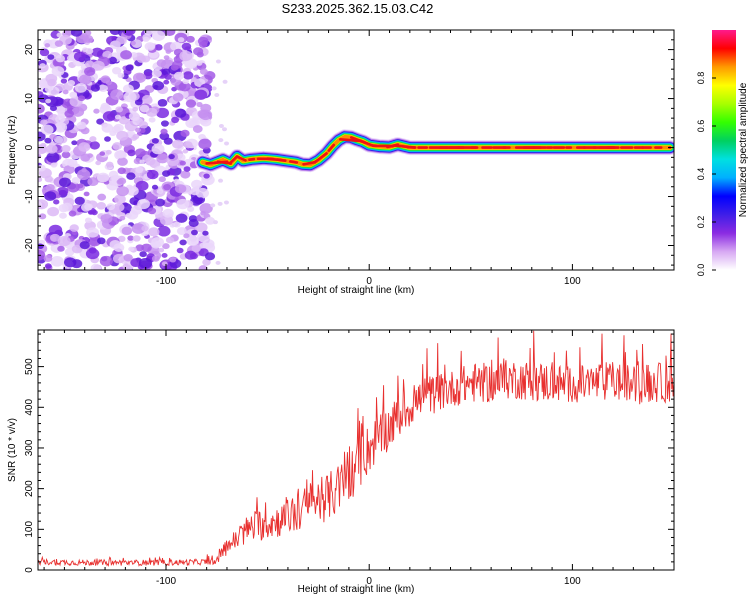 The width and height of the screenshot is (750, 605). What do you see at coordinates (29, 366) in the screenshot?
I see `y-tick-label: 500` at bounding box center [29, 366].